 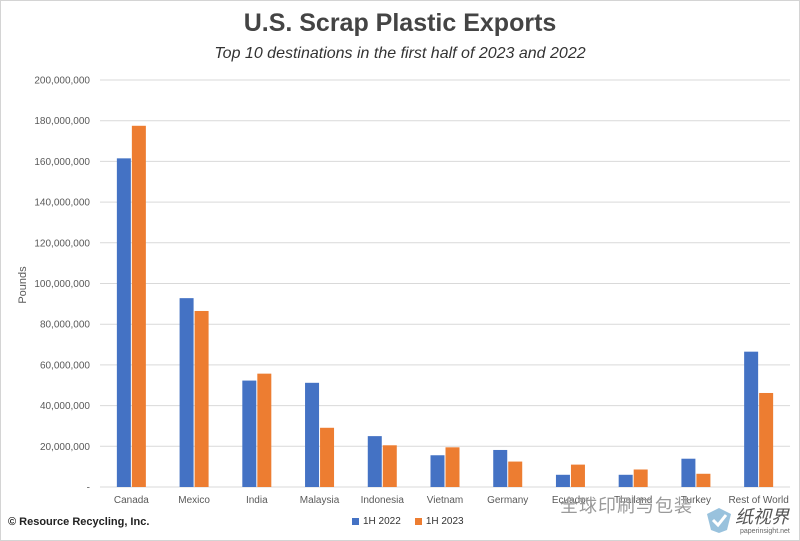 What do you see at coordinates (327, 457) in the screenshot?
I see `bar-malaysia-1h-2023` at bounding box center [327, 457].